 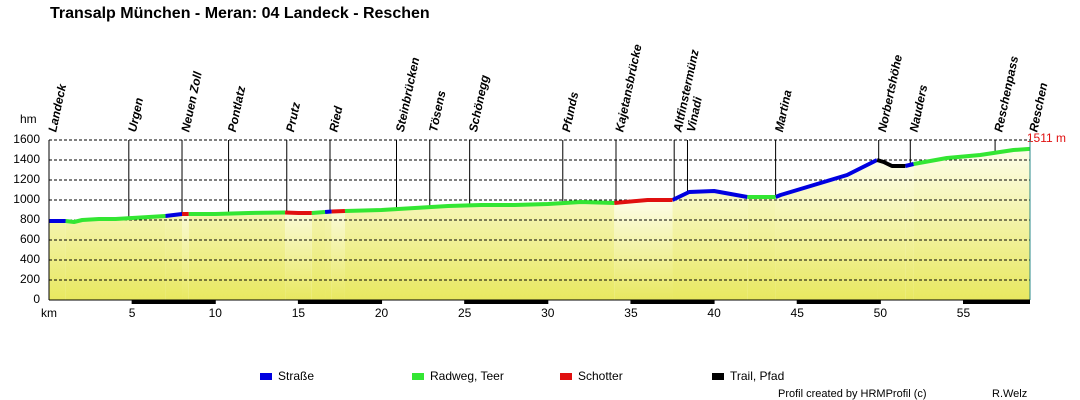 What do you see at coordinates (628, 88) in the screenshot?
I see `waypoint-label: Kajetansbrücke` at bounding box center [628, 88].